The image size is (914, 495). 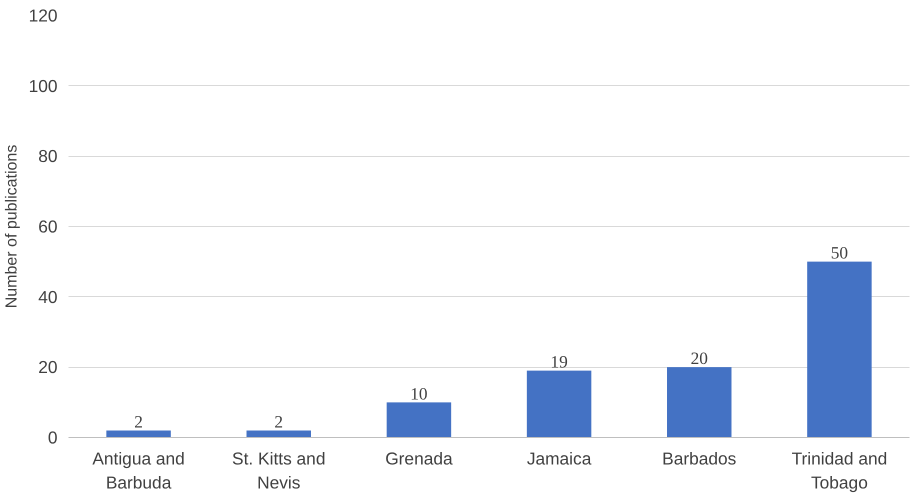 What do you see at coordinates (279, 470) in the screenshot?
I see `x-tick-label: St. Kitts and Nevis` at bounding box center [279, 470].